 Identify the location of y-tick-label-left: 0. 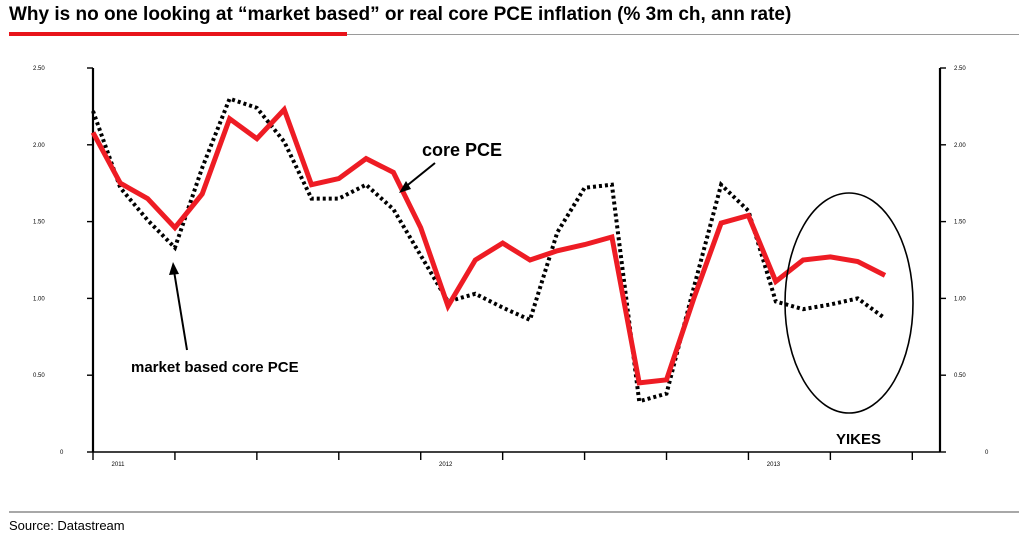
(62, 453).